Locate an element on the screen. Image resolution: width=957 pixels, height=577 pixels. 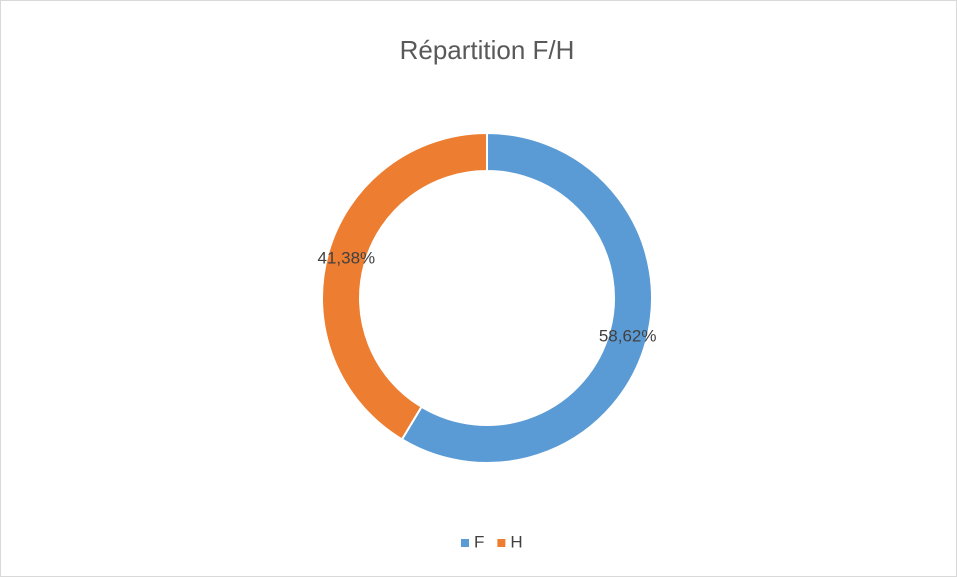
chart-title: Répartition F/H is located at coordinates (487, 50).